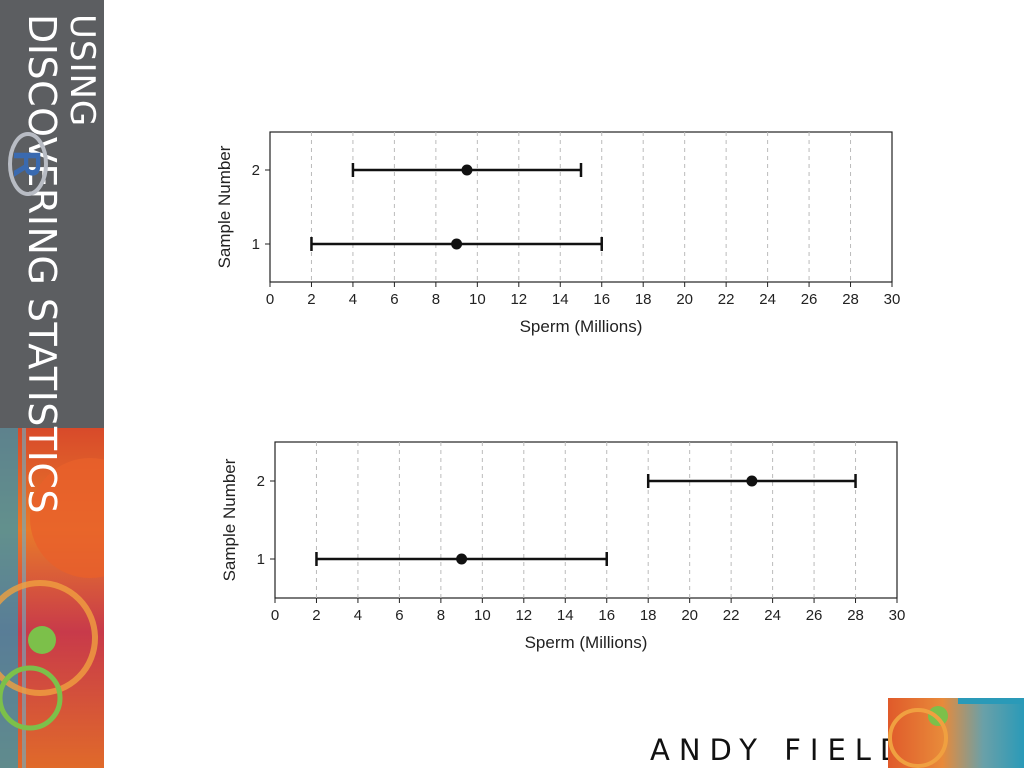 The height and width of the screenshot is (768, 1024). I want to click on book-title-using: USING, so click(82, 71).